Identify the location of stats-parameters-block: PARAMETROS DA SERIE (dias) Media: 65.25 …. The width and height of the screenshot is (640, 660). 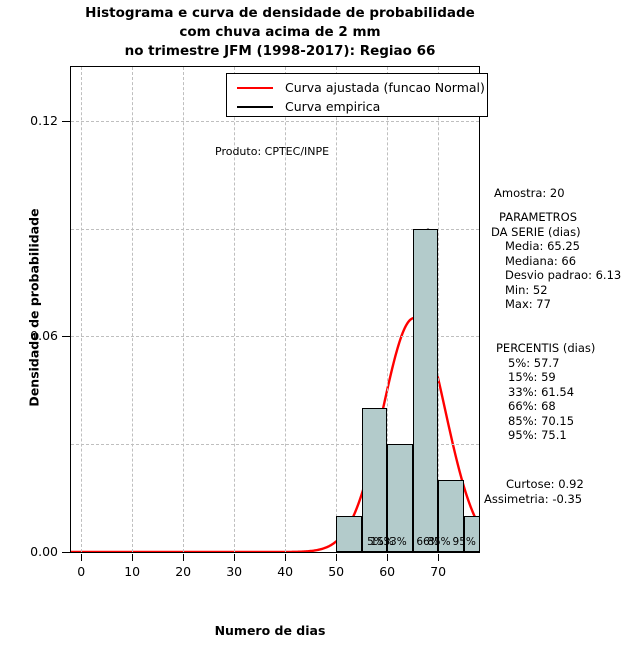
(556, 261).